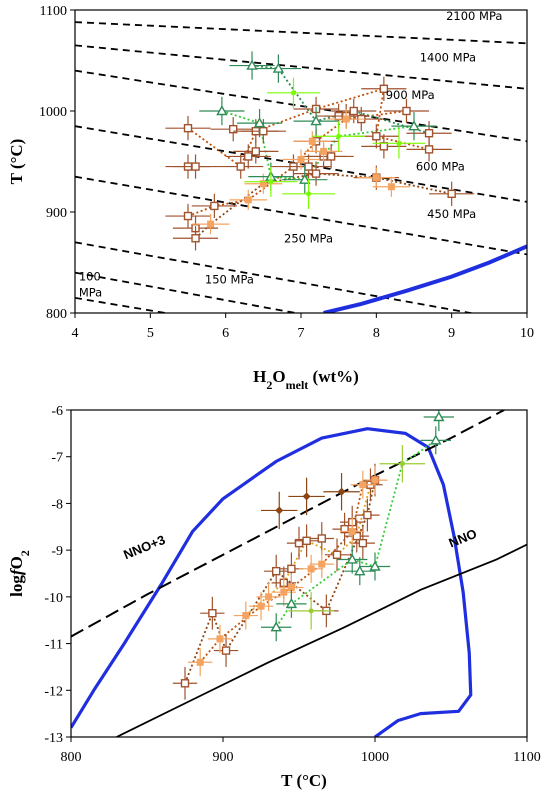 This screenshot has width=550, height=803. What do you see at coordinates (56, 213) in the screenshot?
I see `y-tick-label: 900` at bounding box center [56, 213].